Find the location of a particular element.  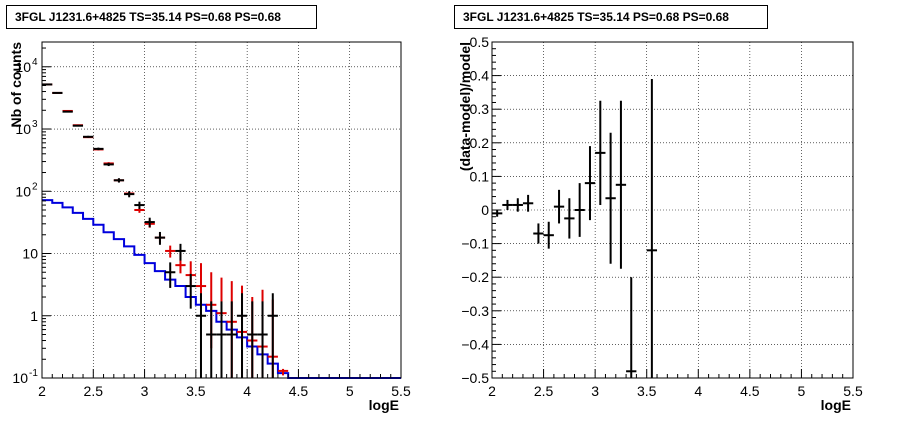

left-y-axis-label: Nb of counts is located at coordinates (16, 85).